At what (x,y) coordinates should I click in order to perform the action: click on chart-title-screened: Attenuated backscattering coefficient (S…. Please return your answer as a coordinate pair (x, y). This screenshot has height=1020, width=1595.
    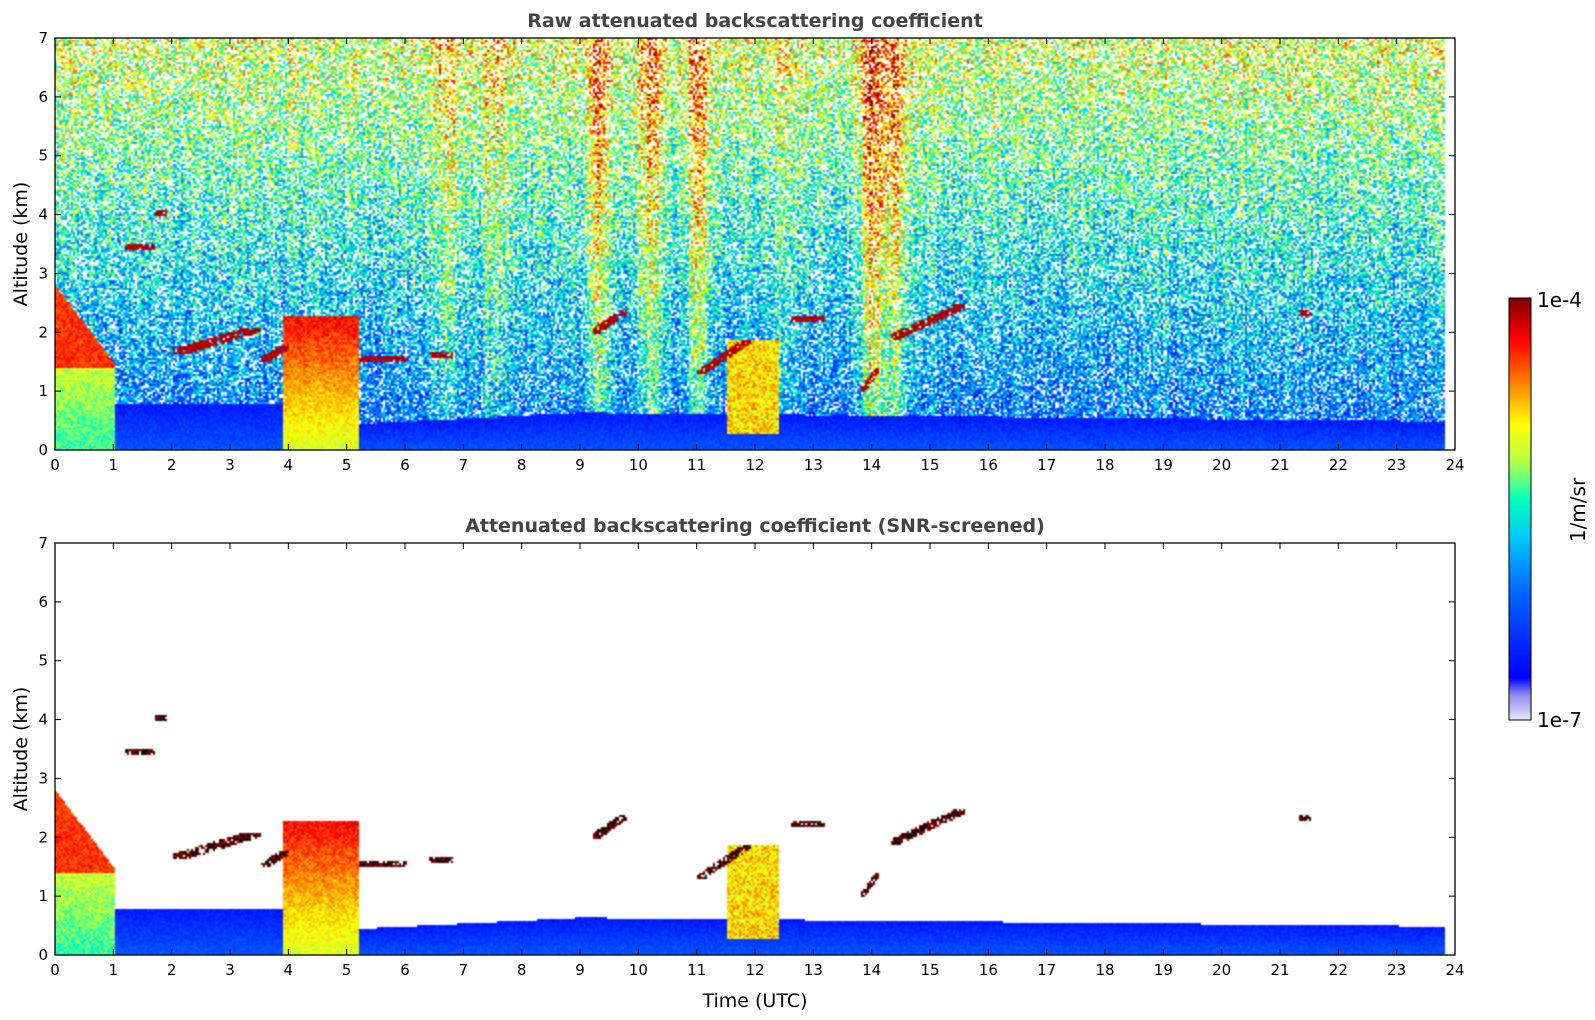
    Looking at the image, I should click on (755, 526).